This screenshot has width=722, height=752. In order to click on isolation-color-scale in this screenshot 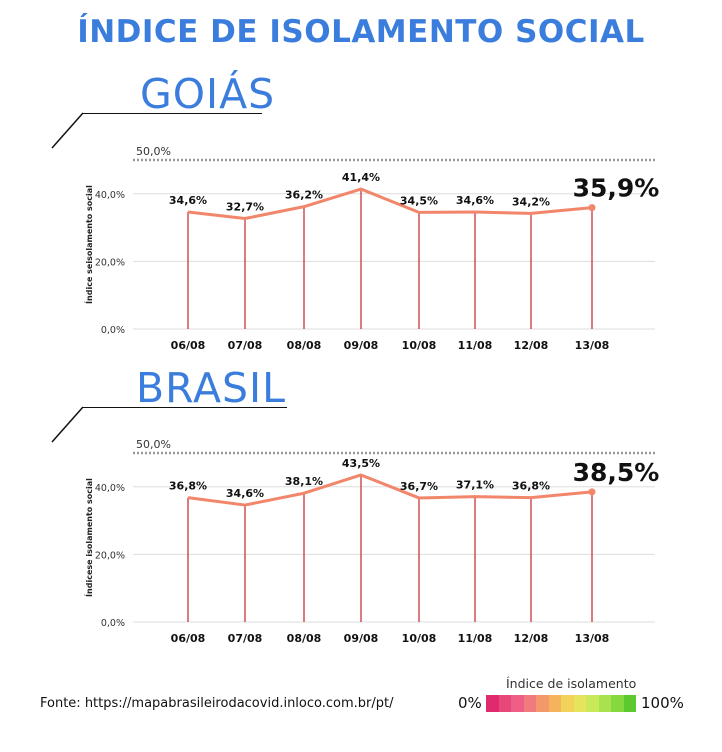, I will do `click(561, 703)`.